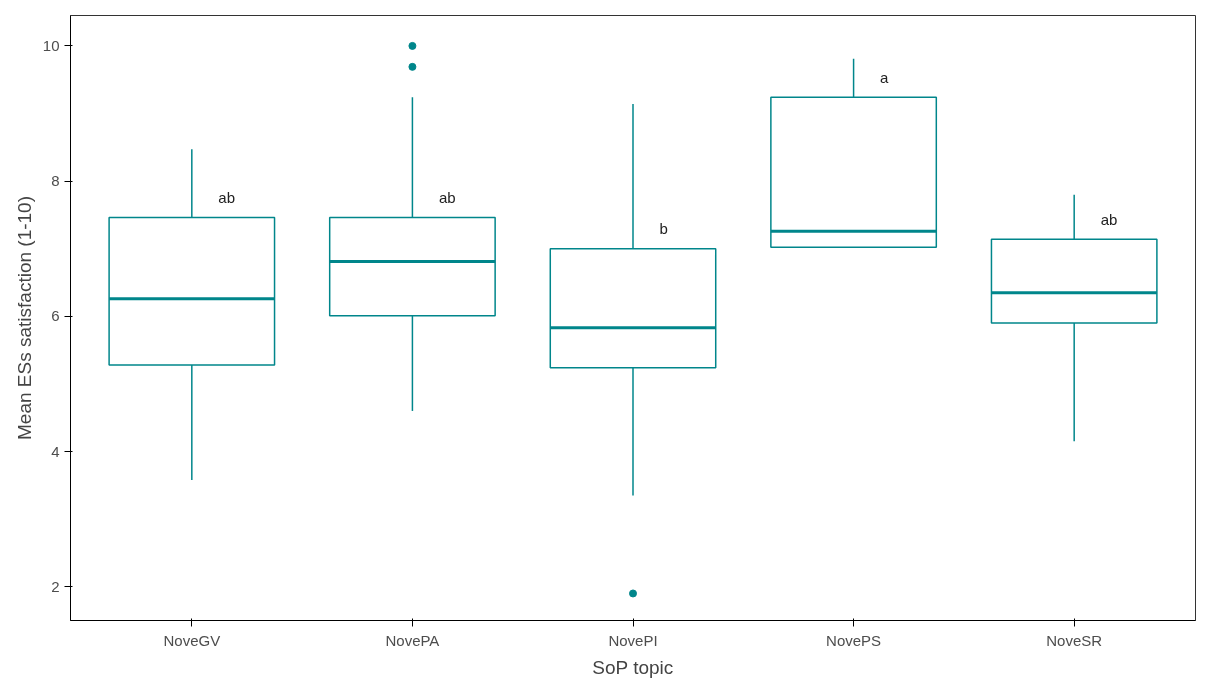 The image size is (1215, 698). I want to click on x-tick-label: NoveGV, so click(192, 640).